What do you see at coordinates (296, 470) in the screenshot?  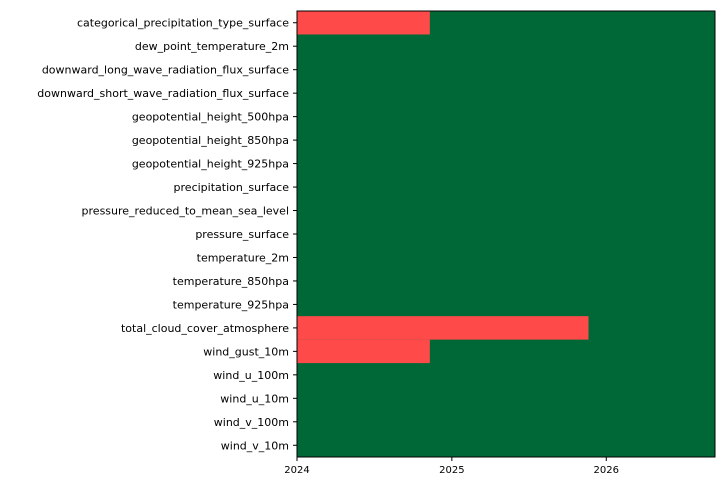 I see `x-tick-label: 2024` at bounding box center [296, 470].